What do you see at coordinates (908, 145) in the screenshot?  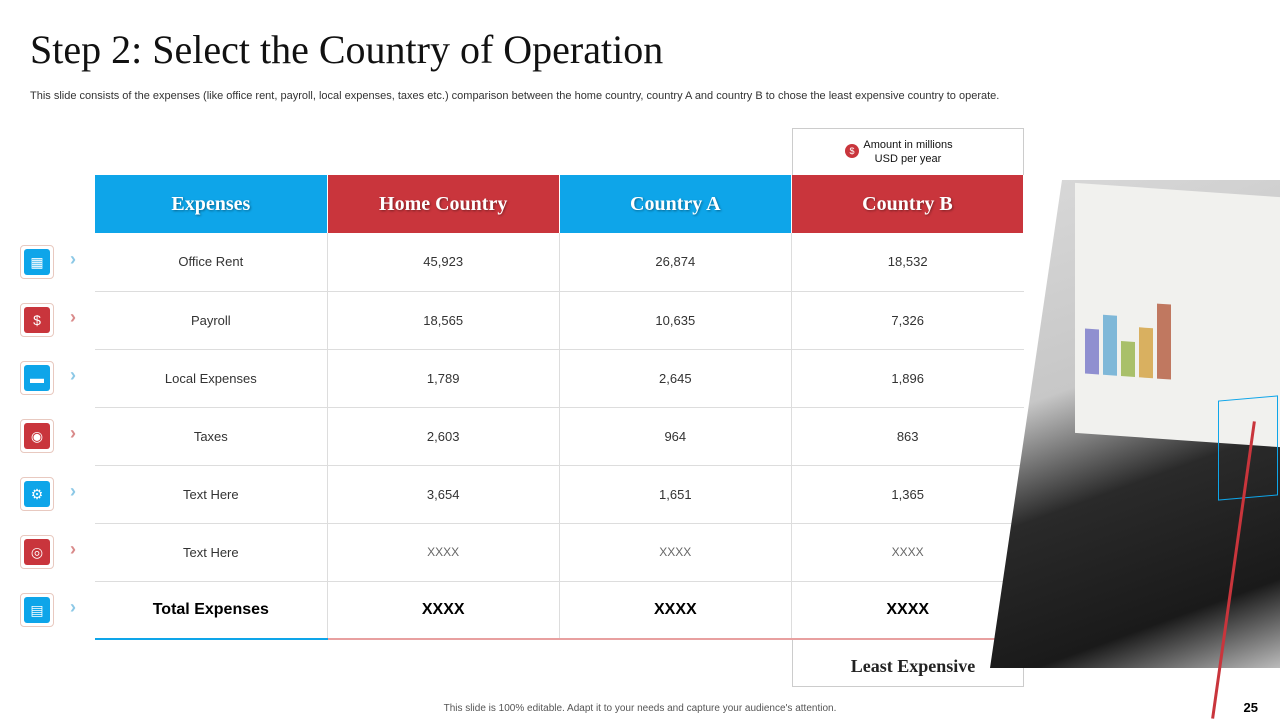 I see `note-line1: Amount in millions` at bounding box center [908, 145].